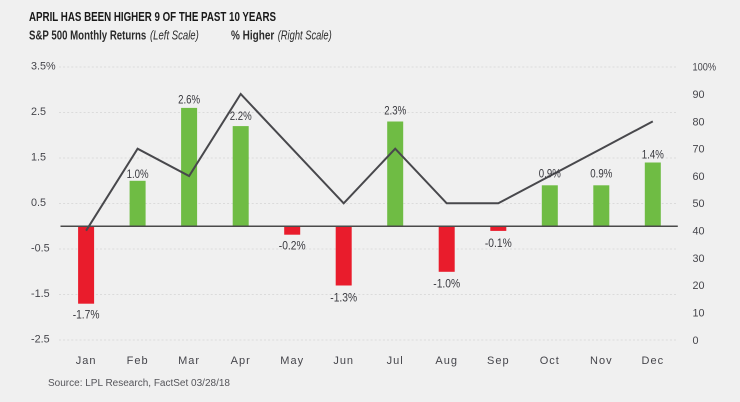 This screenshot has height=402, width=740. Describe the element at coordinates (699, 177) in the screenshot. I see `svg-text: 60` at that location.